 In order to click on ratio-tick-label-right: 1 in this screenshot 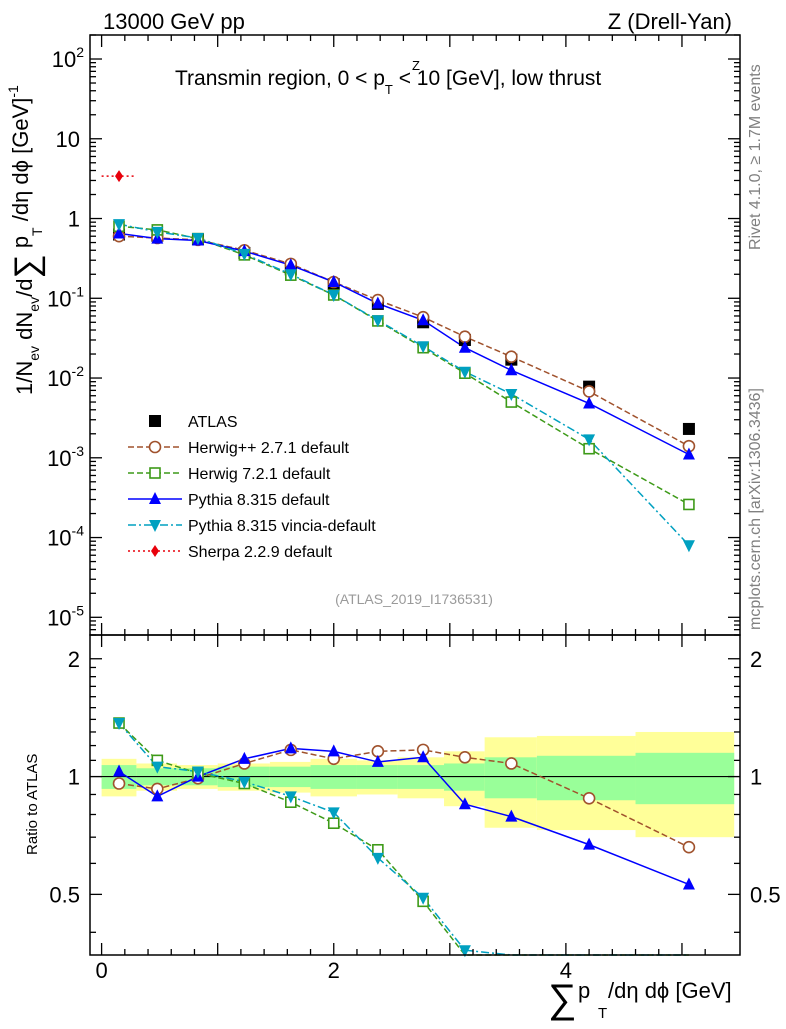, I will do `click(756, 777)`.